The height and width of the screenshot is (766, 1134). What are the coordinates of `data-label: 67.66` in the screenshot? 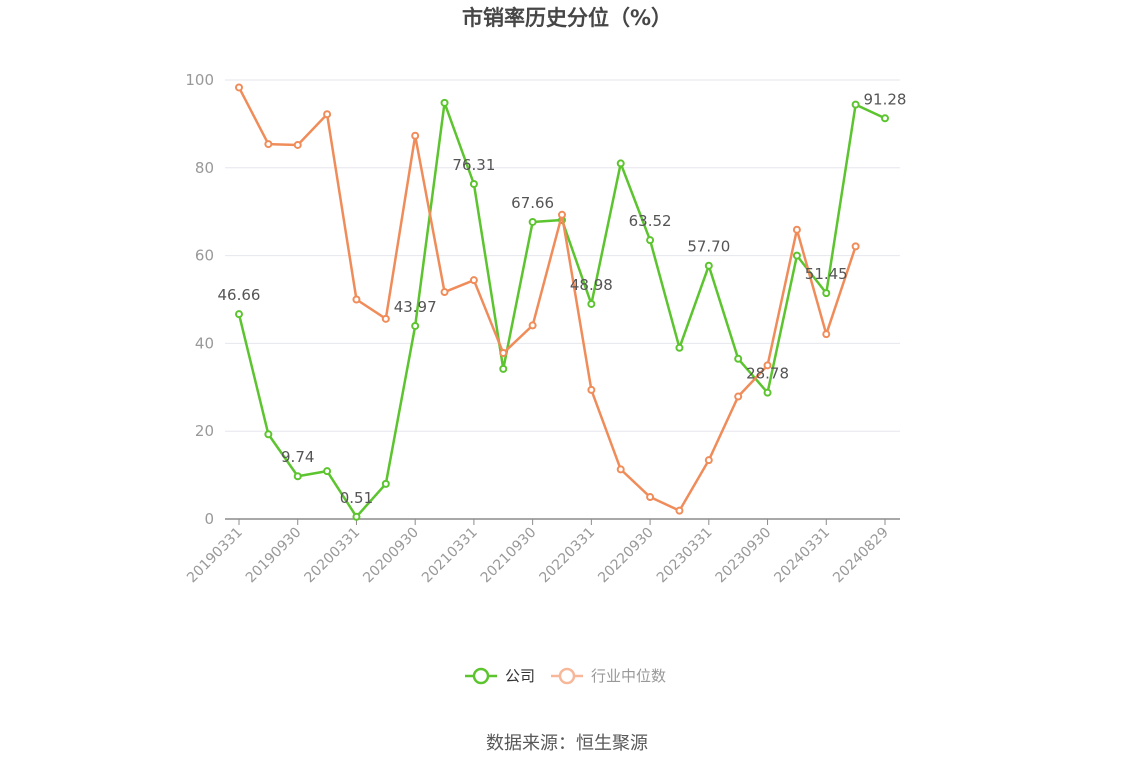 It's located at (532, 203).